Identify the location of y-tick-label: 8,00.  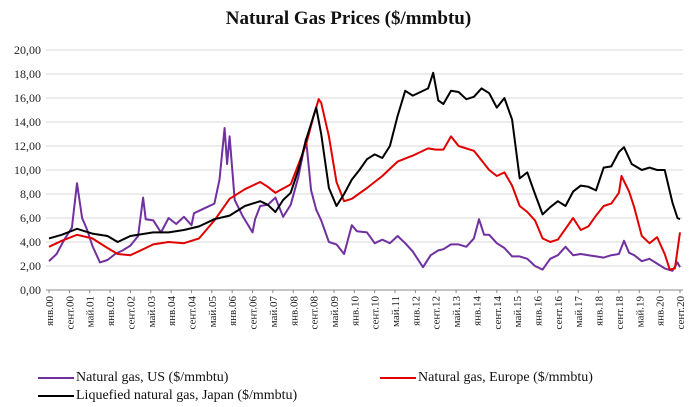
(30, 194).